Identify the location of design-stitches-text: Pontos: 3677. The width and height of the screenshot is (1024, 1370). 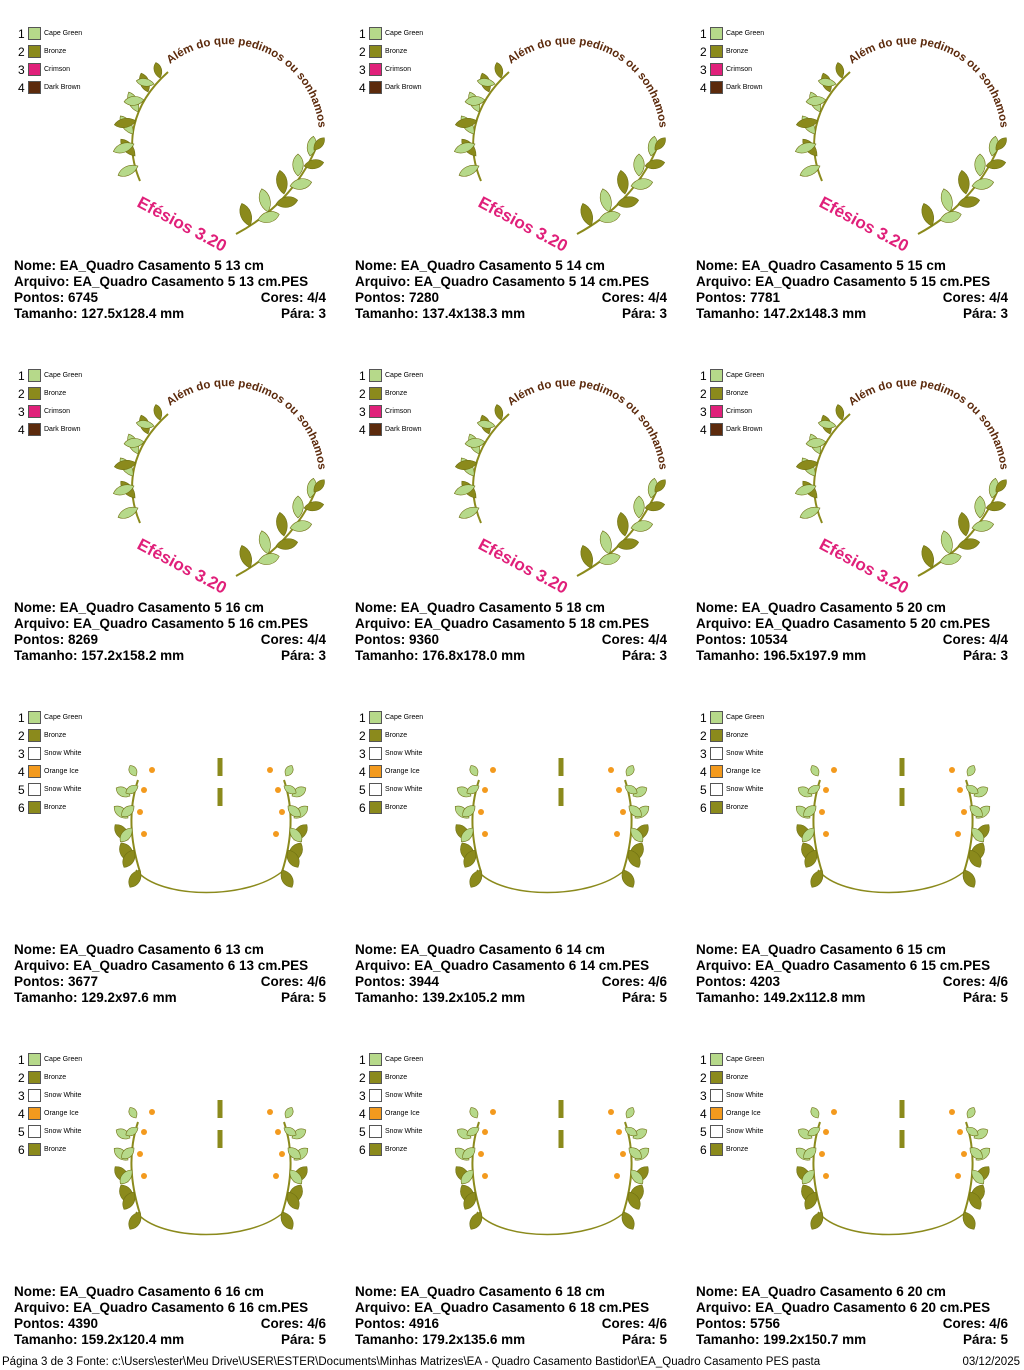
(56, 981).